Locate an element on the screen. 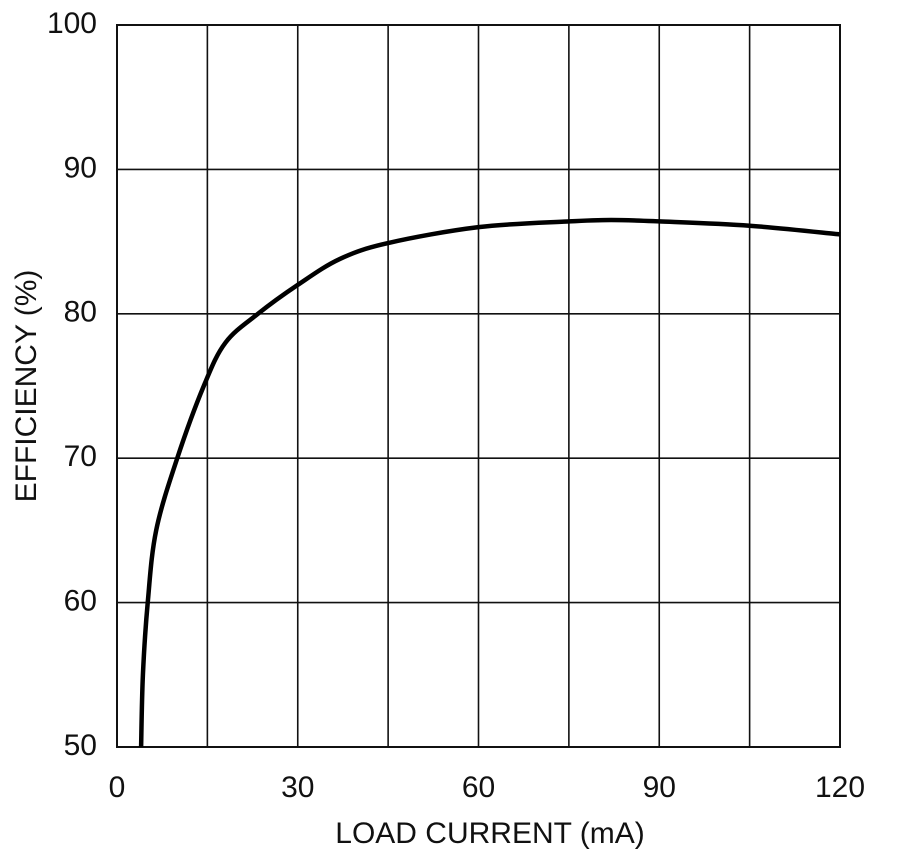  x-tick-label: 60 is located at coordinates (478, 787).